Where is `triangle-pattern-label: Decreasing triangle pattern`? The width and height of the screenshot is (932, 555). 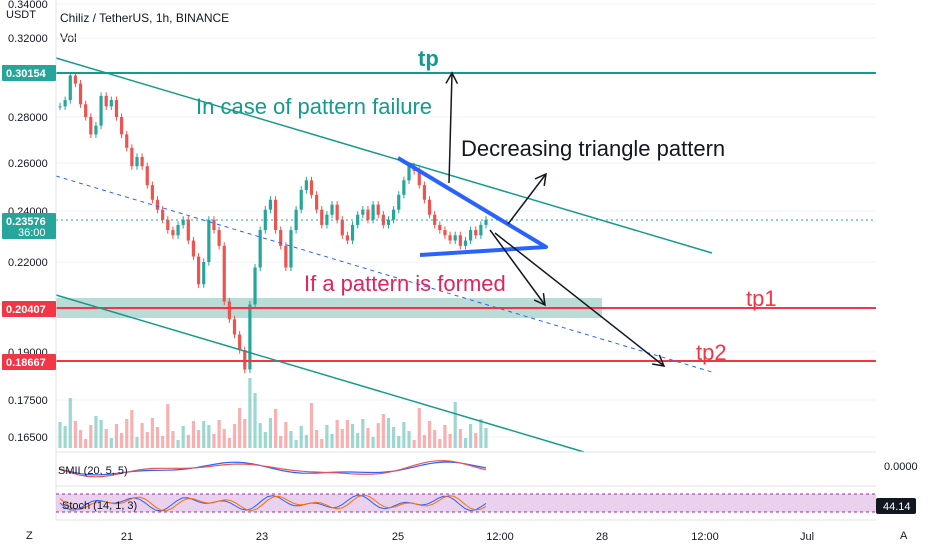
triangle-pattern-label: Decreasing triangle pattern is located at coordinates (593, 148).